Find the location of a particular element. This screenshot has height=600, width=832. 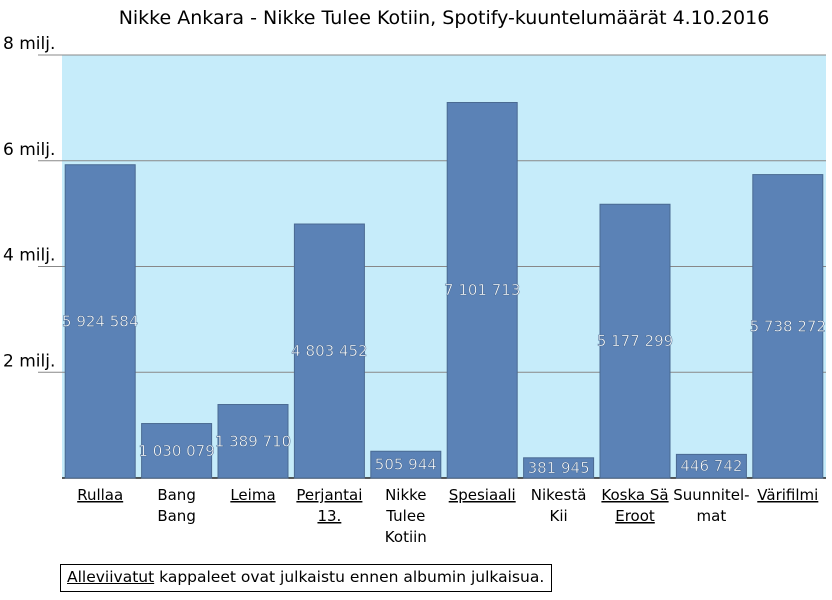

category-label: Leima is located at coordinates (252, 495).